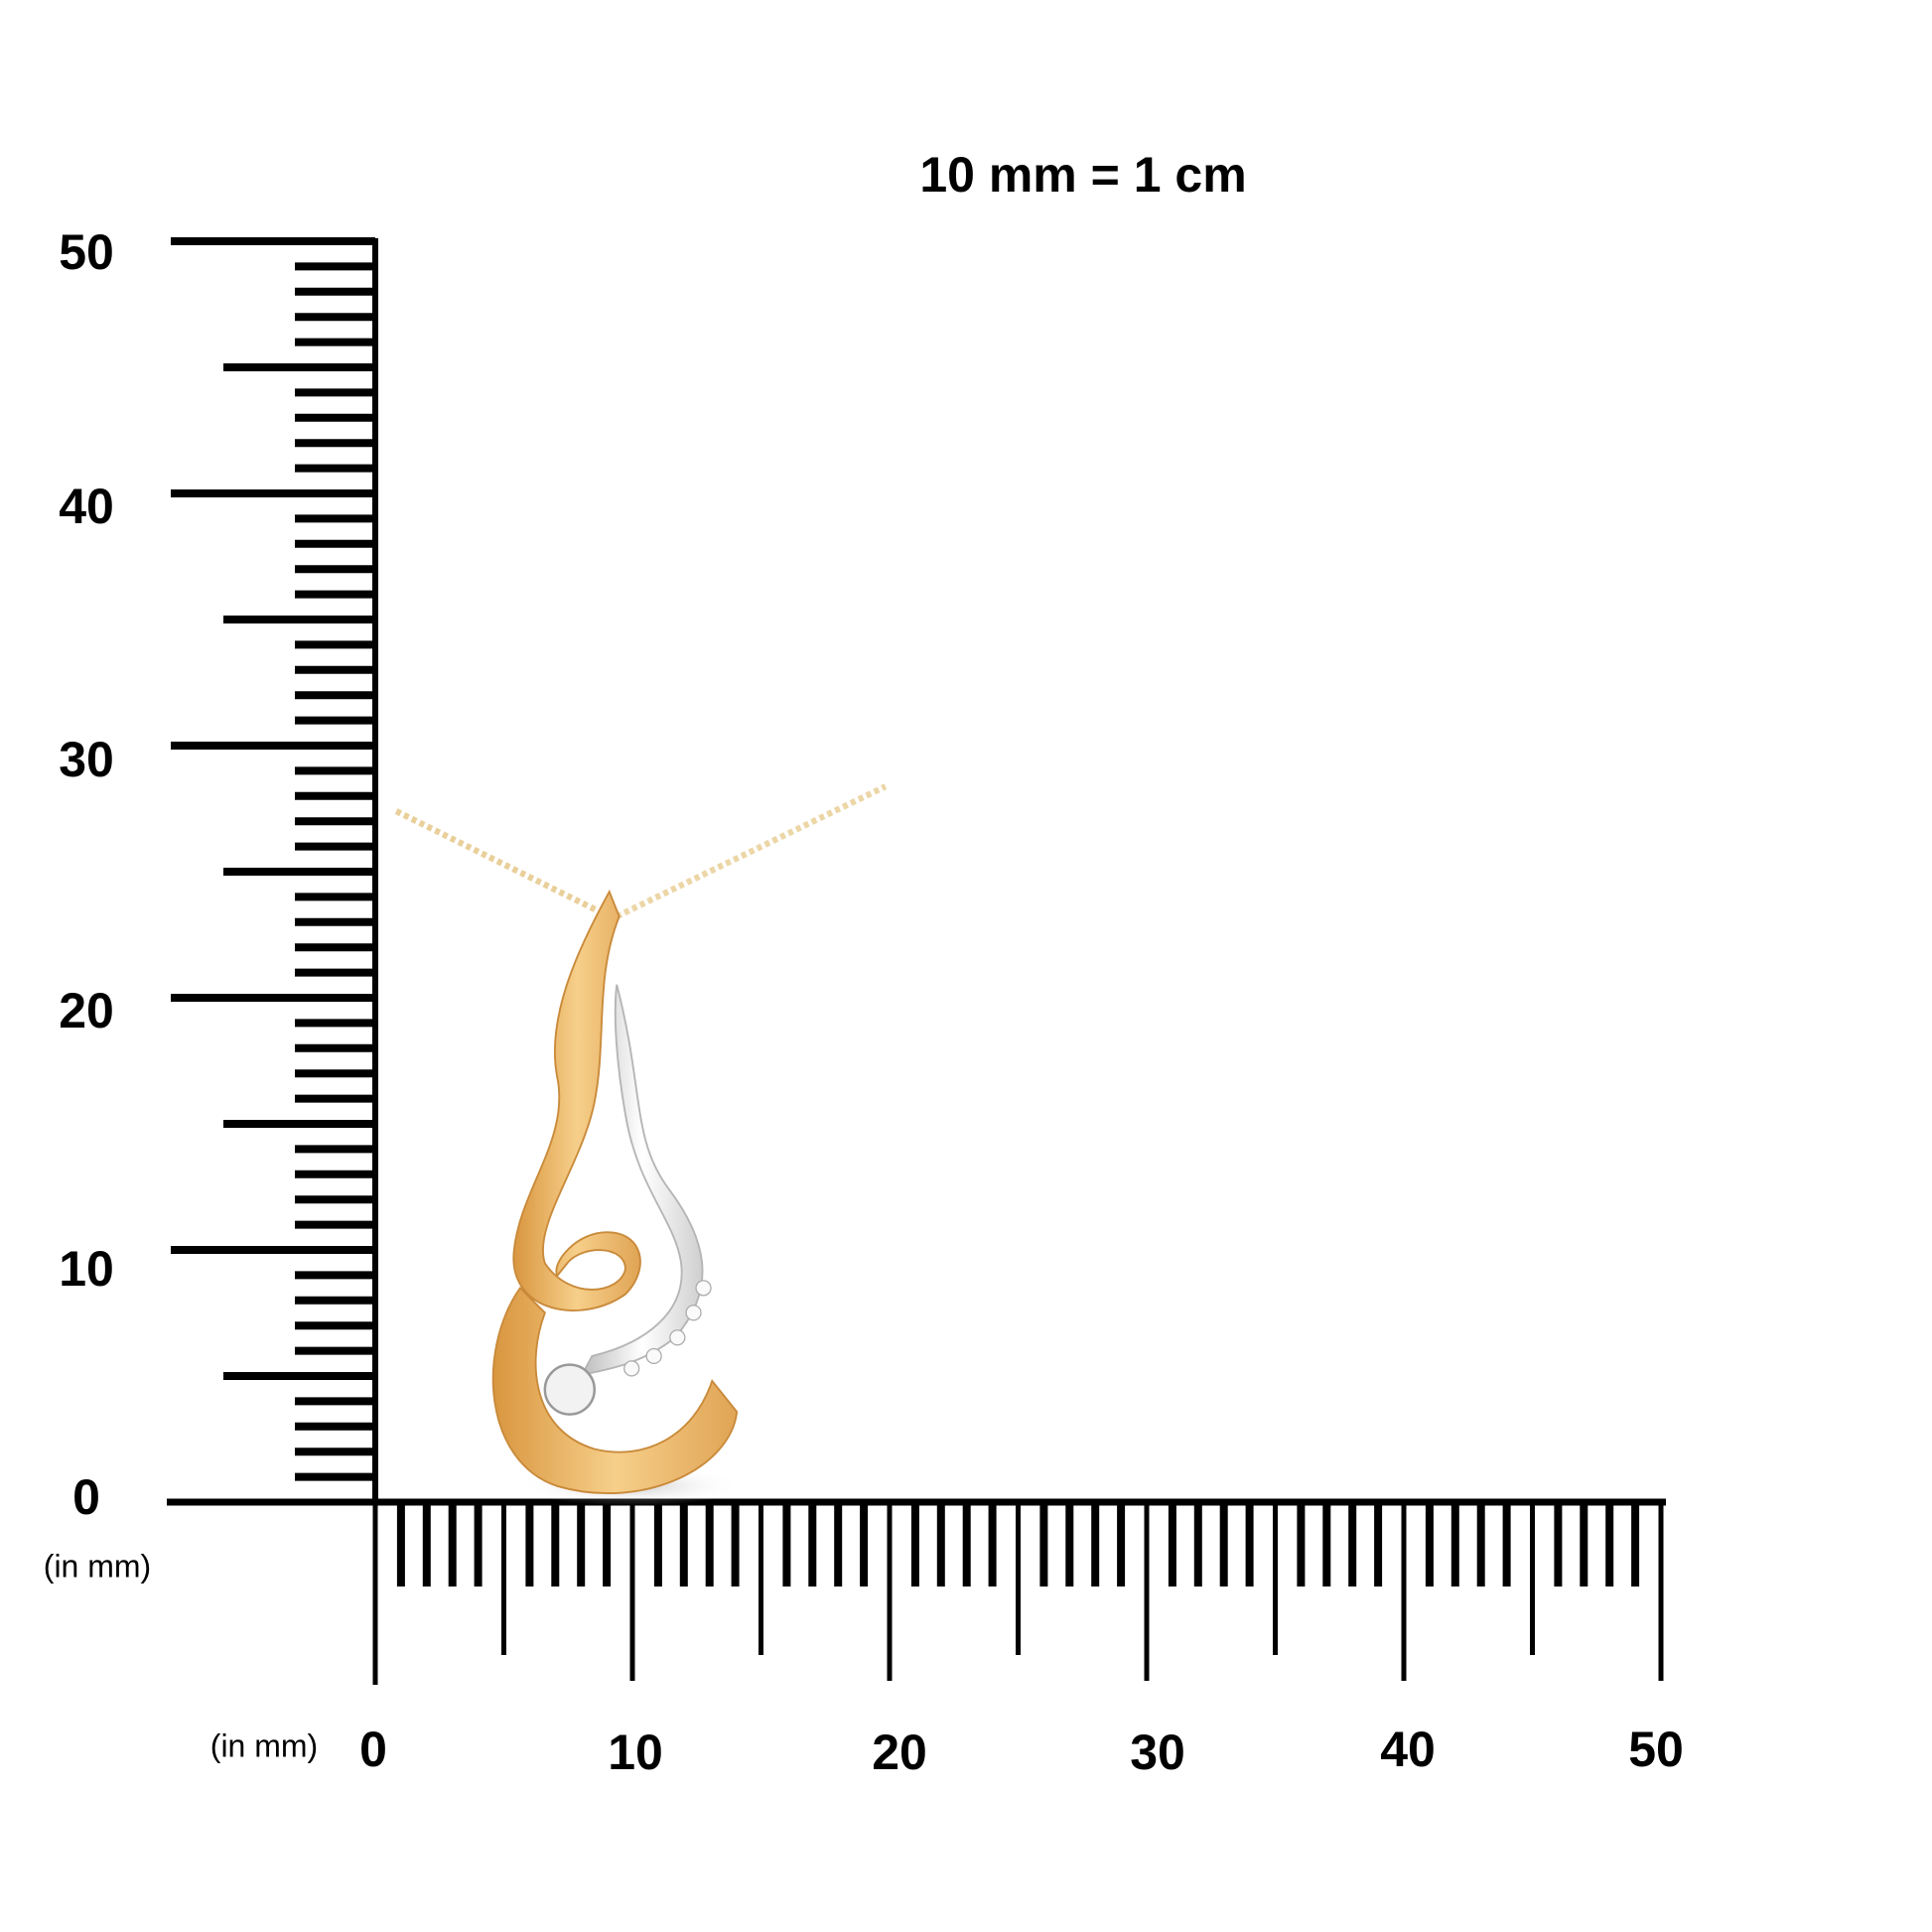  Describe the element at coordinates (373, 1749) in the screenshot. I see `h-label-0: 0` at that location.